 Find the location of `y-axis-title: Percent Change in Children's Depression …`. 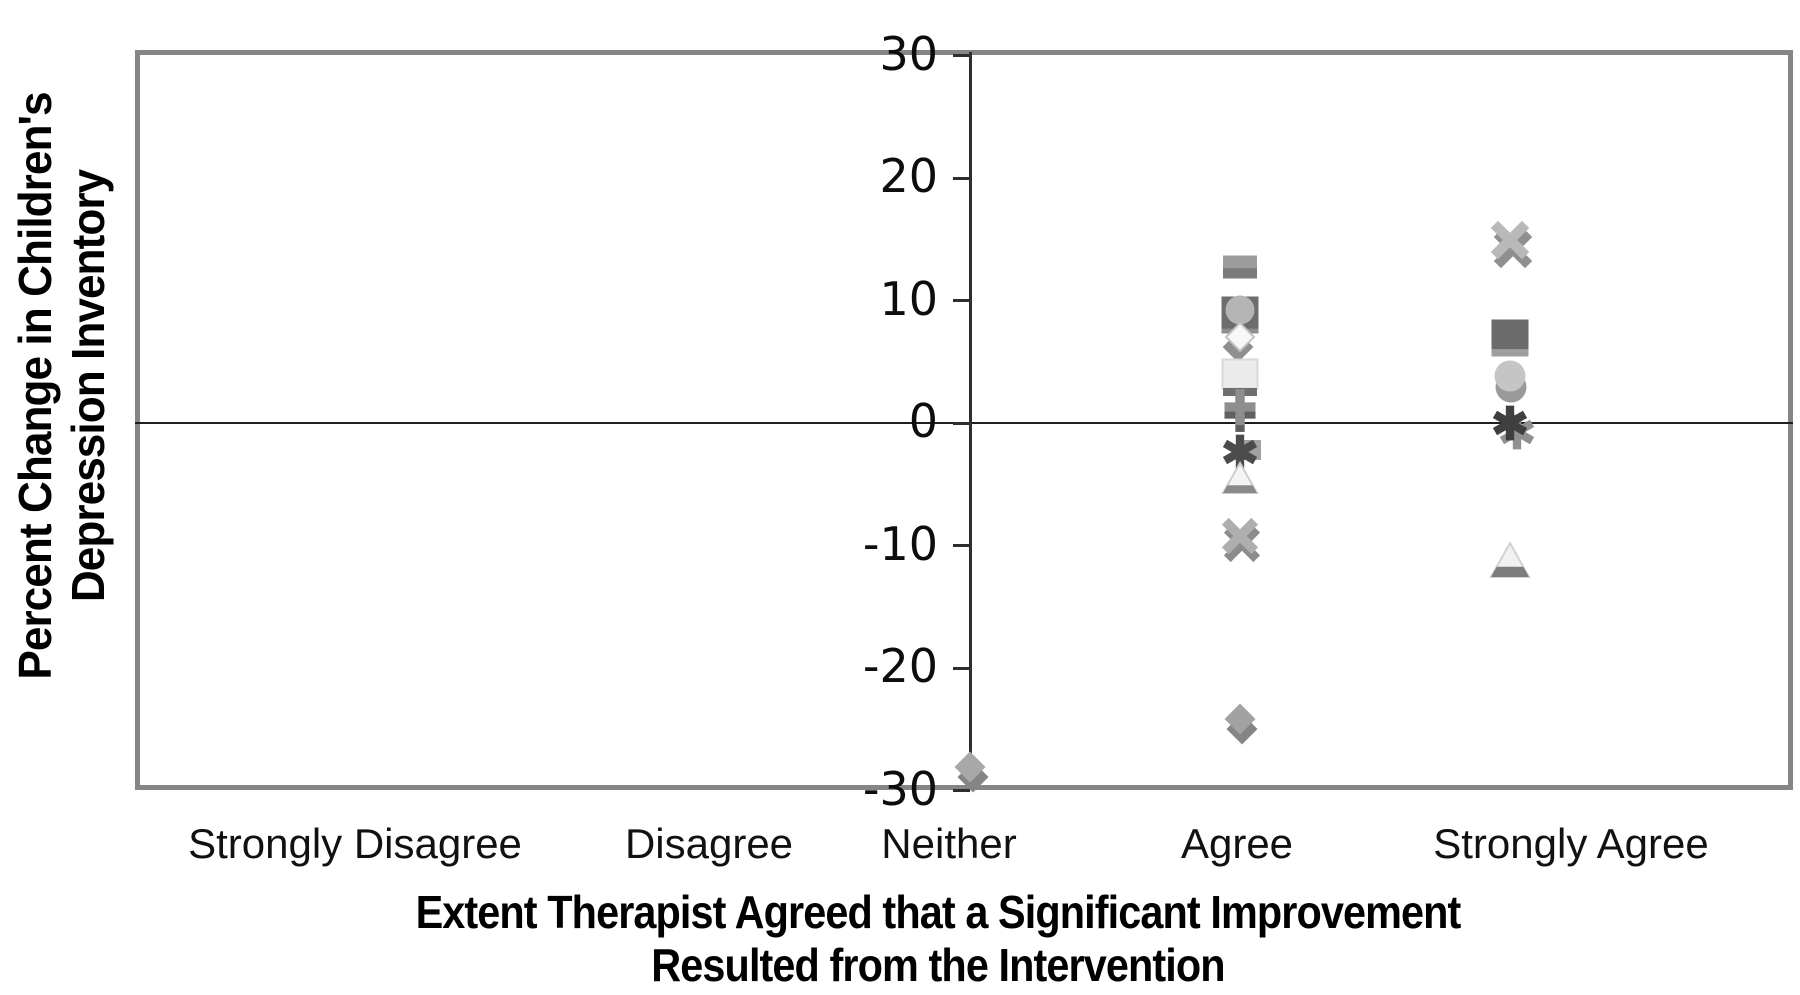

y-axis-title: Percent Change in Children's Depression … is located at coordinates (65, 385).